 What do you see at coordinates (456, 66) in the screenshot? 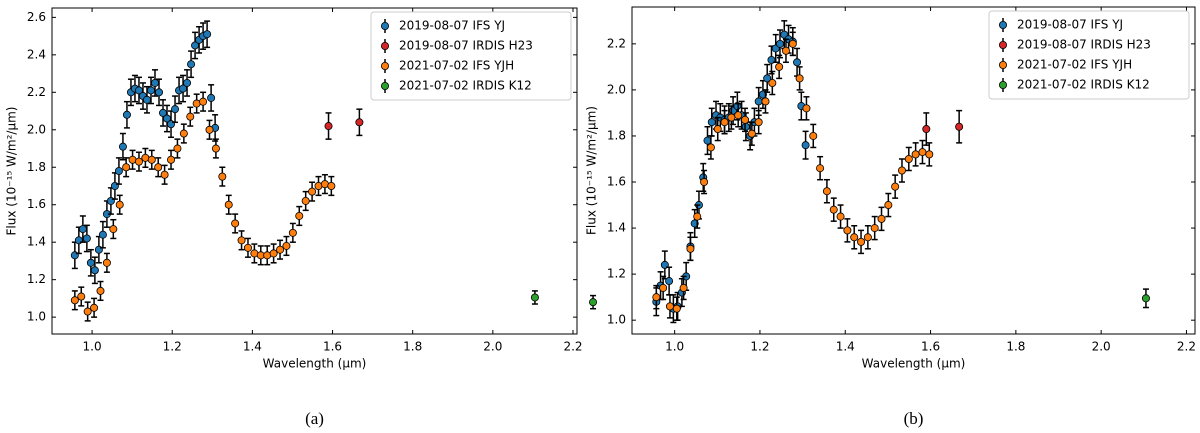
I see `legend-label: 2021-07-02 IFS YJH` at bounding box center [456, 66].